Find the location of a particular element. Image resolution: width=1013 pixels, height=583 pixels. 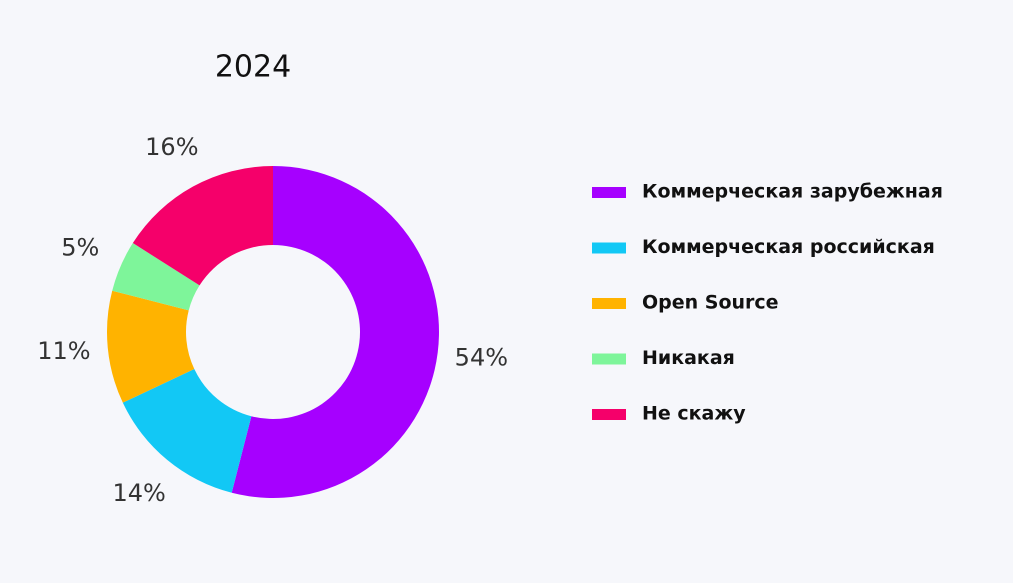

data-label: 11% is located at coordinates (63, 351).